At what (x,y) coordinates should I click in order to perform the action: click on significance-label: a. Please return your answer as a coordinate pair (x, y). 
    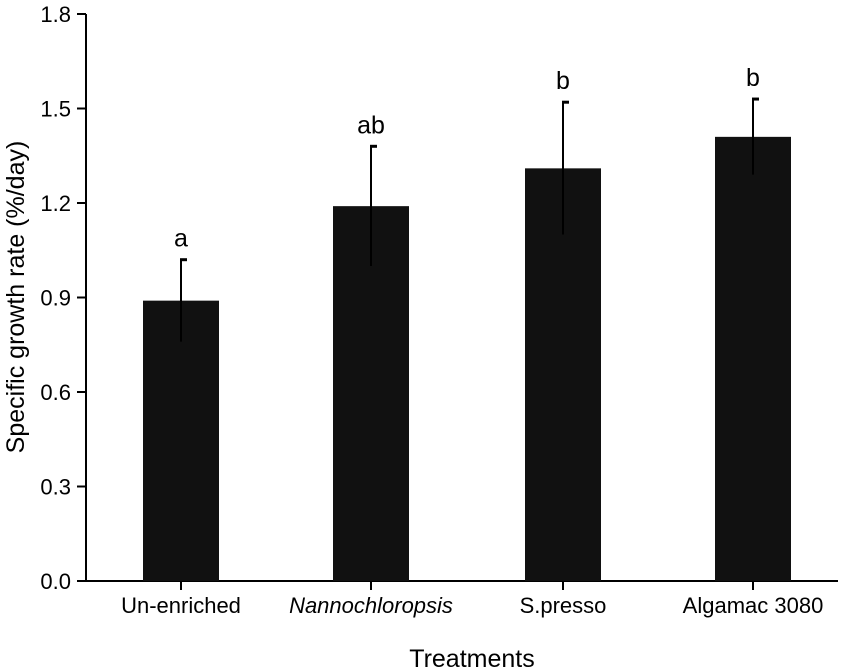
    Looking at the image, I should click on (181, 239).